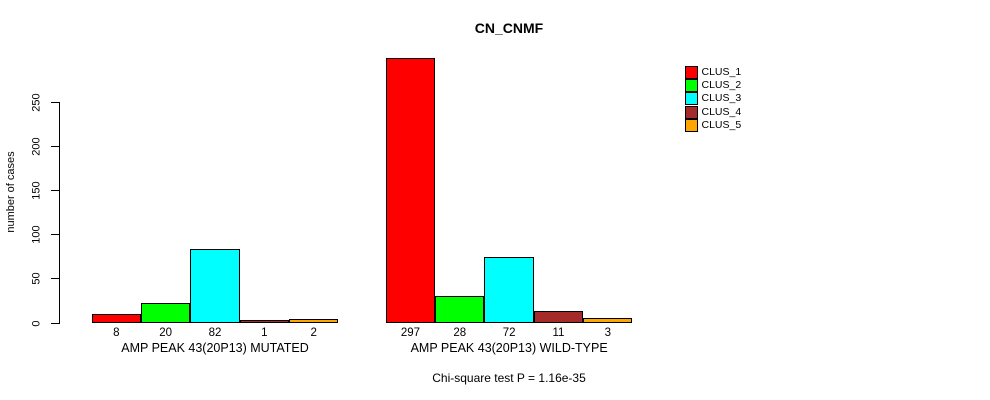 The height and width of the screenshot is (400, 990). What do you see at coordinates (509, 332) in the screenshot?
I see `bar-value-label: 72` at bounding box center [509, 332].